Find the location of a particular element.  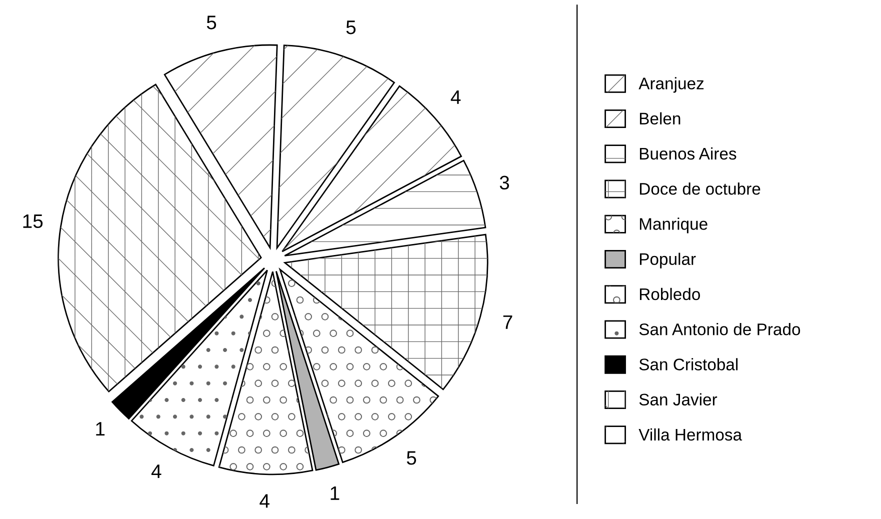

legend-label: Belen is located at coordinates (660, 118).